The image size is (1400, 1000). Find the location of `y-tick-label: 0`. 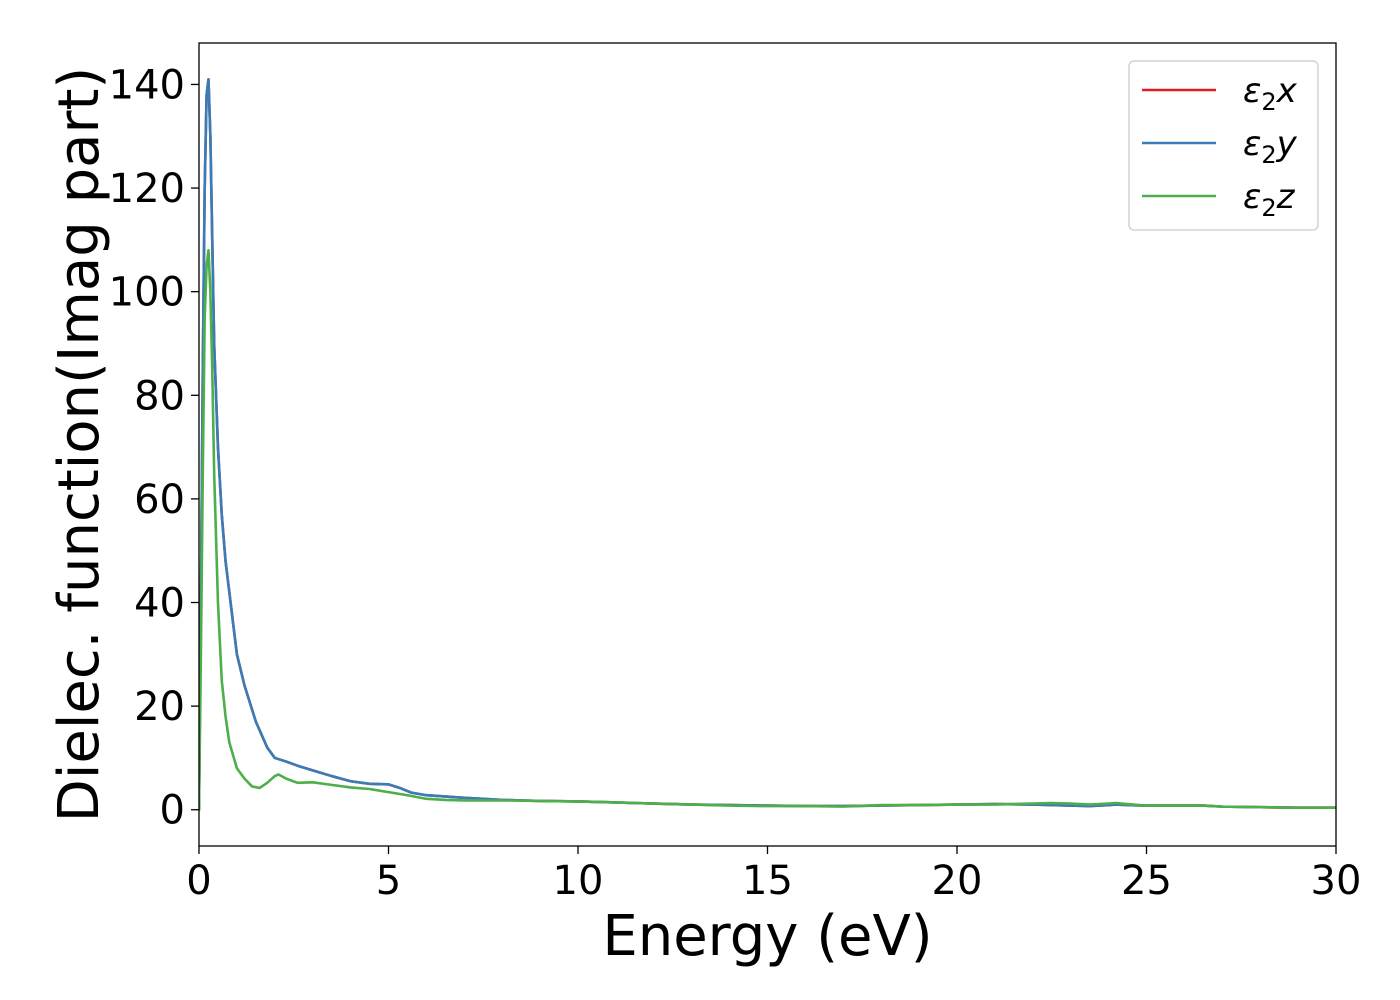

y-tick-label: 0 is located at coordinates (172, 811).